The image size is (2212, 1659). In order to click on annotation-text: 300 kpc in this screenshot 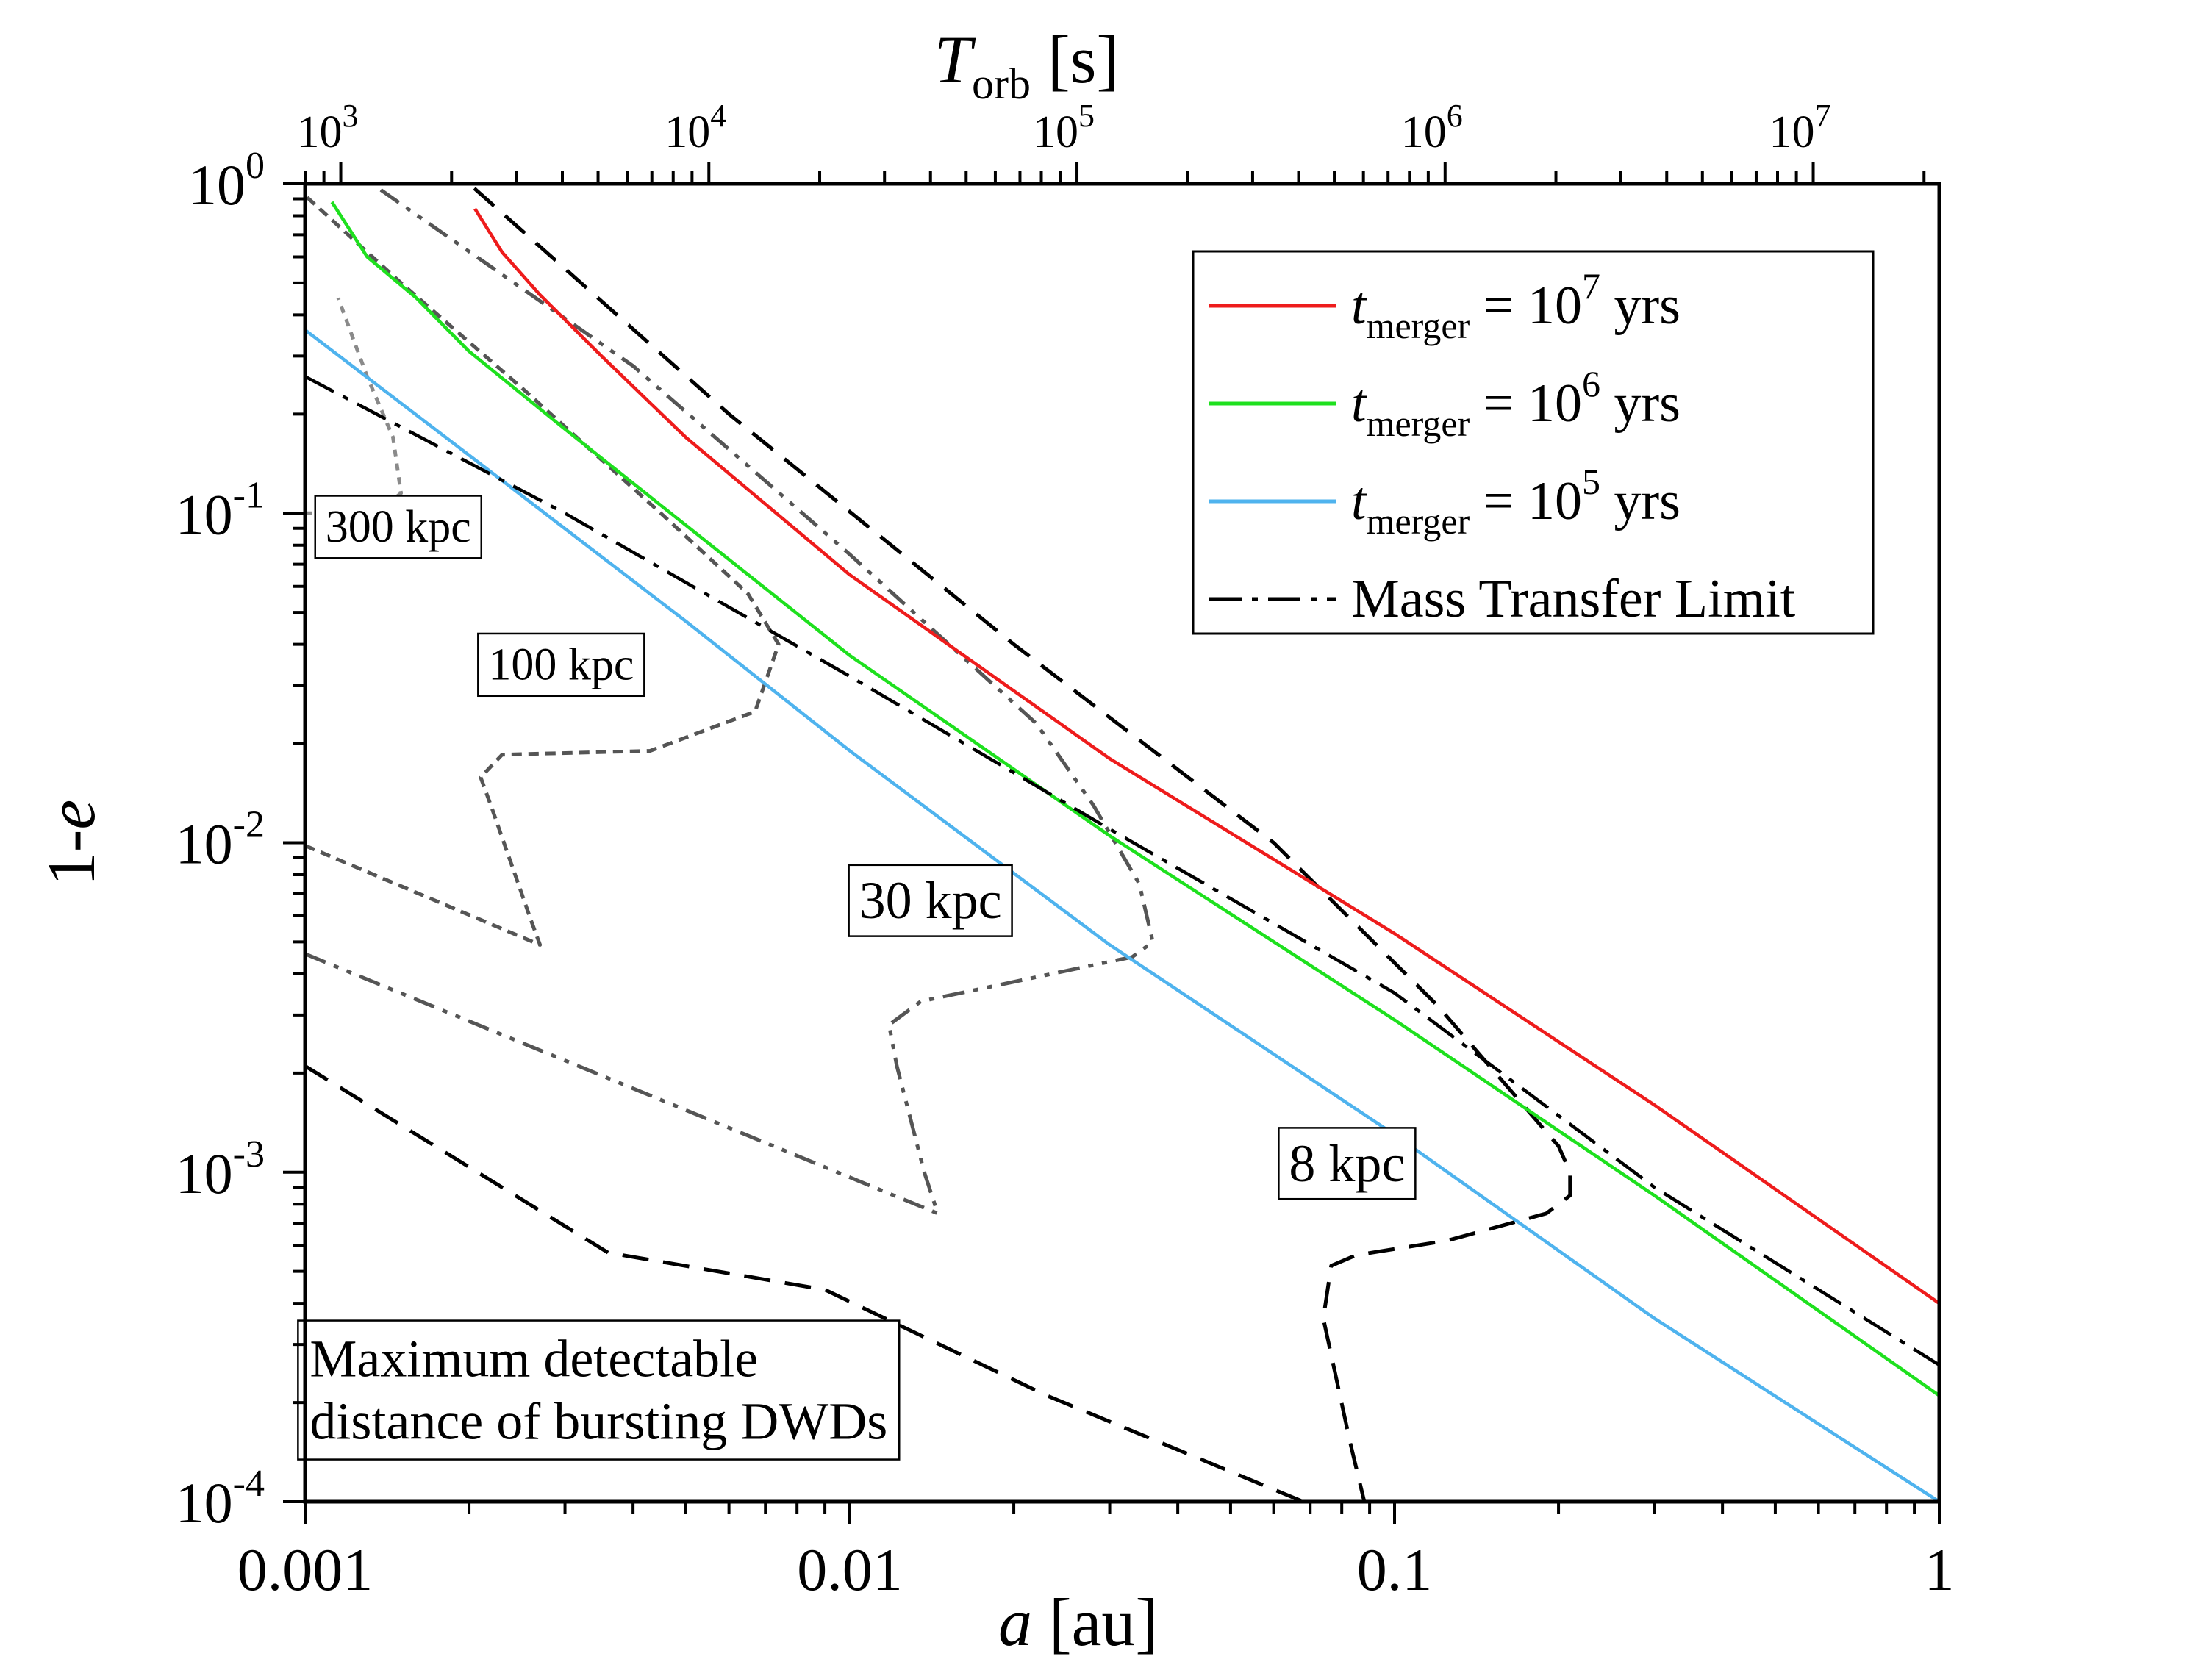, I will do `click(399, 527)`.